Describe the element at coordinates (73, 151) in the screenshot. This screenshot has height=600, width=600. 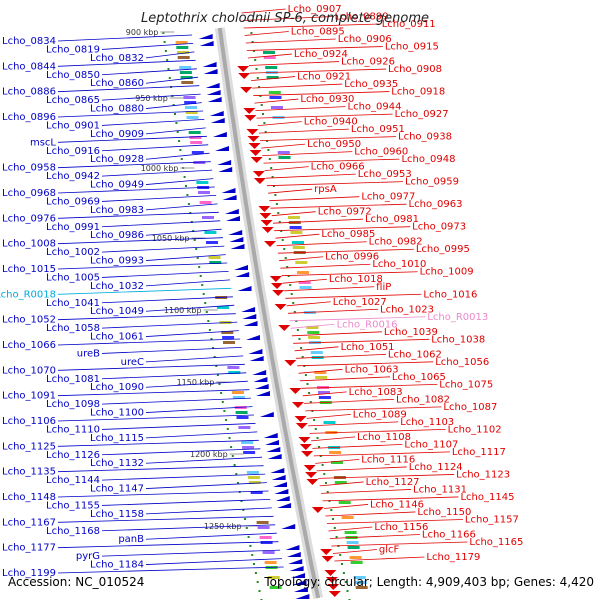
I see `gene-label: Lcho_0916` at that location.